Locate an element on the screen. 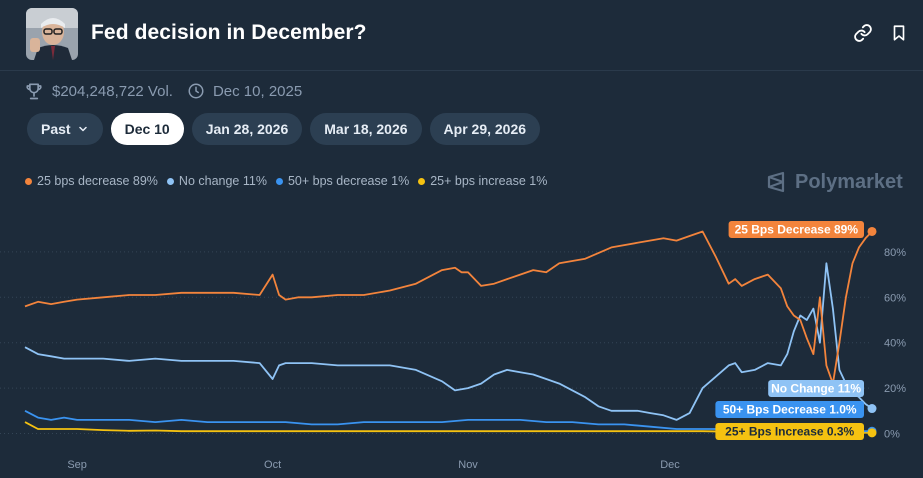 Image resolution: width=923 pixels, height=478 pixels. trophy-icon is located at coordinates (34, 91).